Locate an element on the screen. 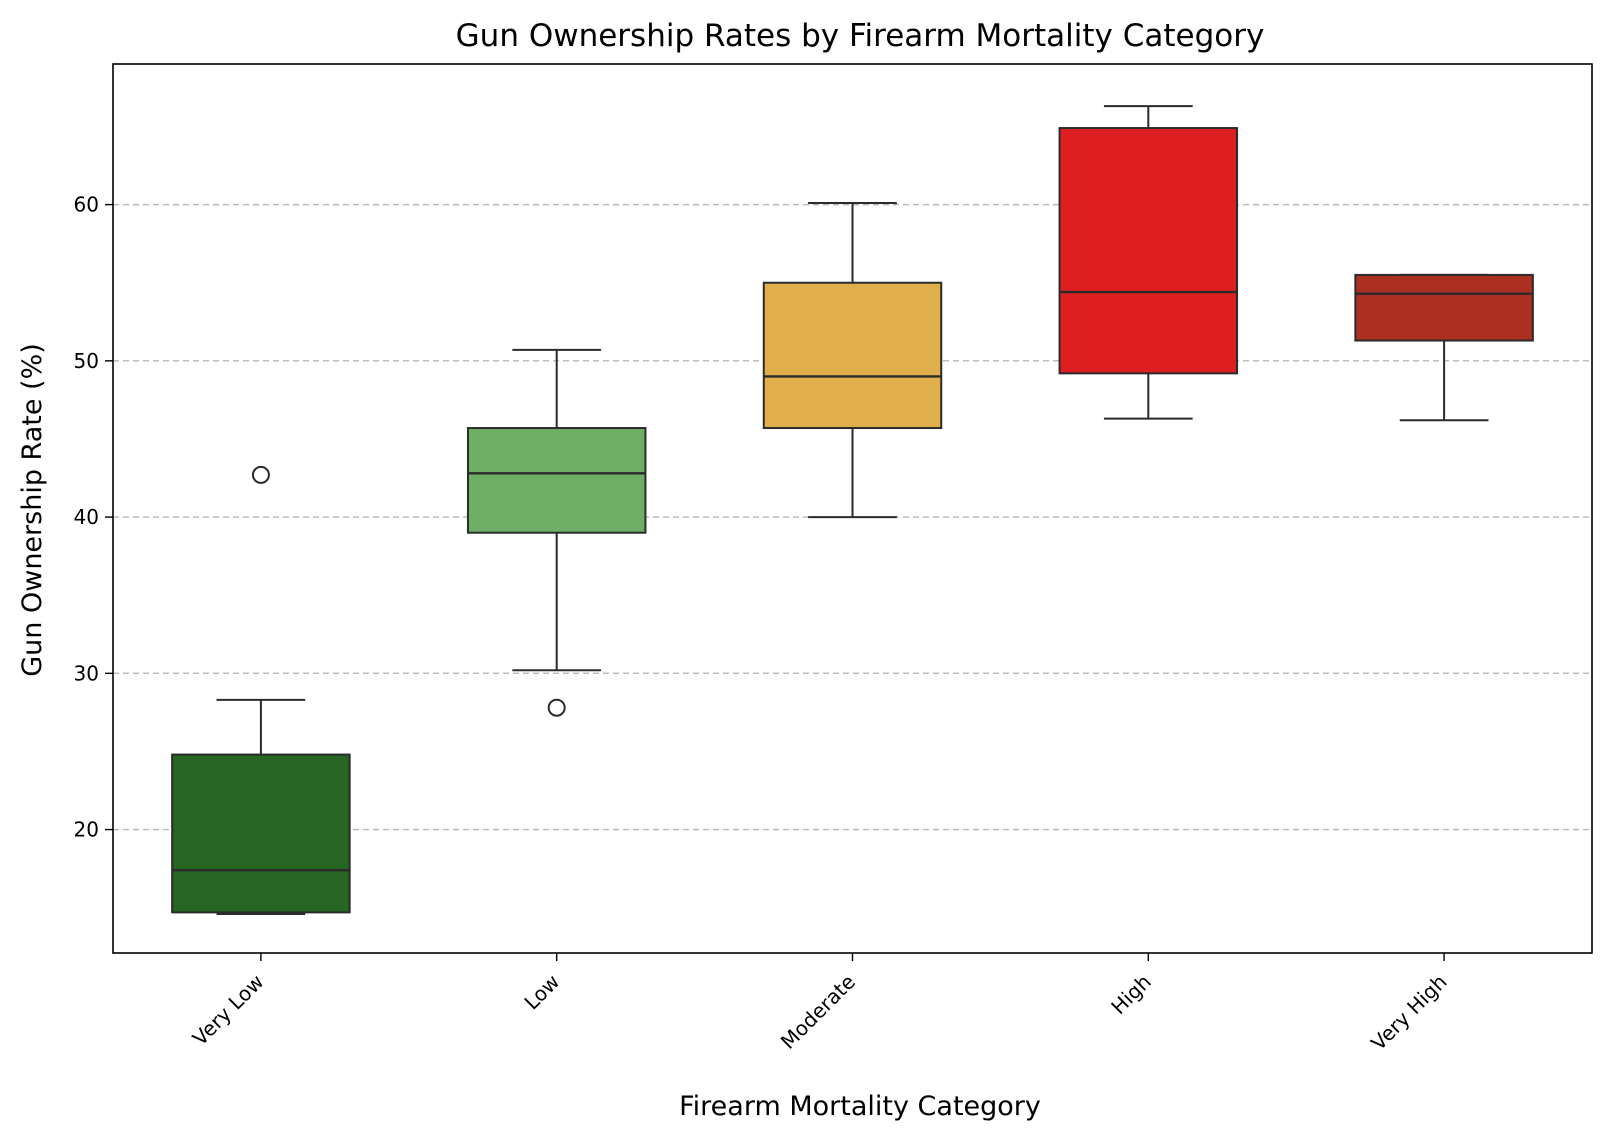 This screenshot has height=1140, width=1620. y-axis: 20 30 40 50 60 is located at coordinates (93, 517).